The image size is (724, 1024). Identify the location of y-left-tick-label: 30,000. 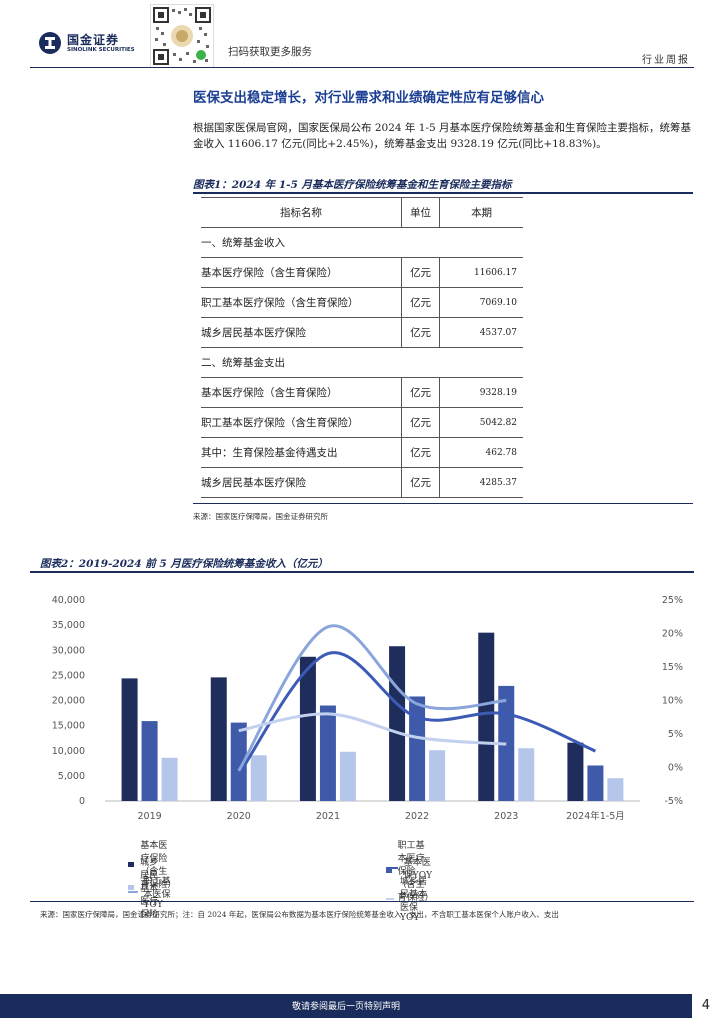
(68, 650).